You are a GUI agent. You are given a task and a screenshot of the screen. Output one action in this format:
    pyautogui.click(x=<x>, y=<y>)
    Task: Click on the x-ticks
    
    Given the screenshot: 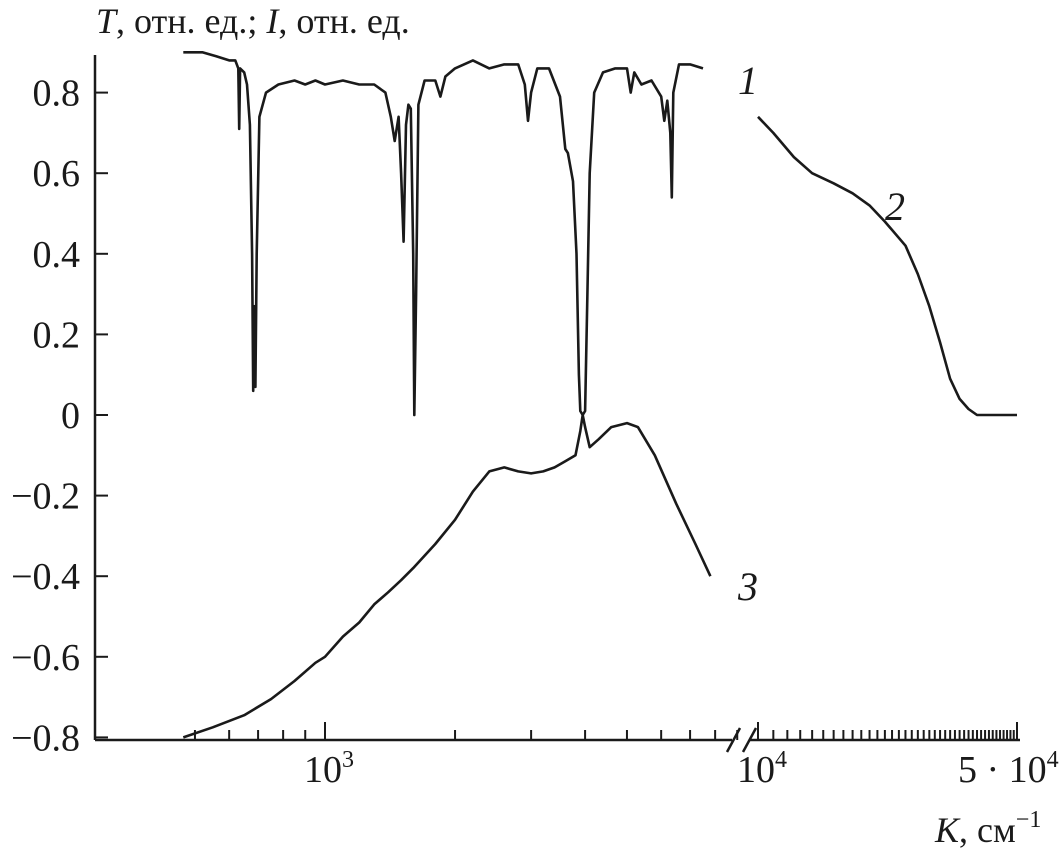 What is the action you would take?
    pyautogui.click(x=605, y=731)
    